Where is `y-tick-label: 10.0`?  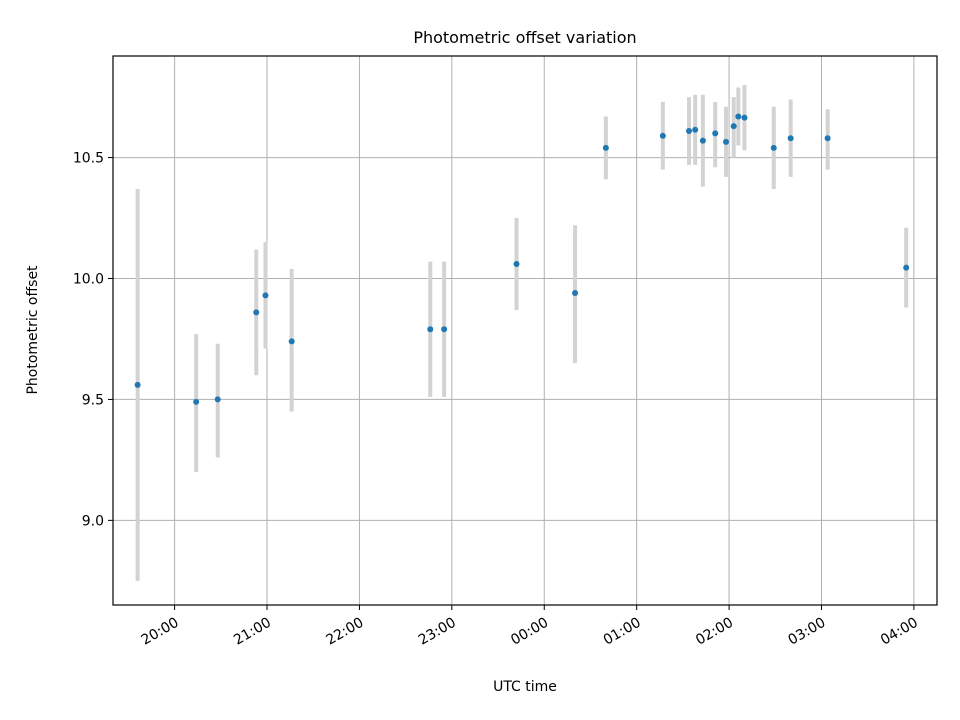
y-tick-label: 10.0 is located at coordinates (88, 280).